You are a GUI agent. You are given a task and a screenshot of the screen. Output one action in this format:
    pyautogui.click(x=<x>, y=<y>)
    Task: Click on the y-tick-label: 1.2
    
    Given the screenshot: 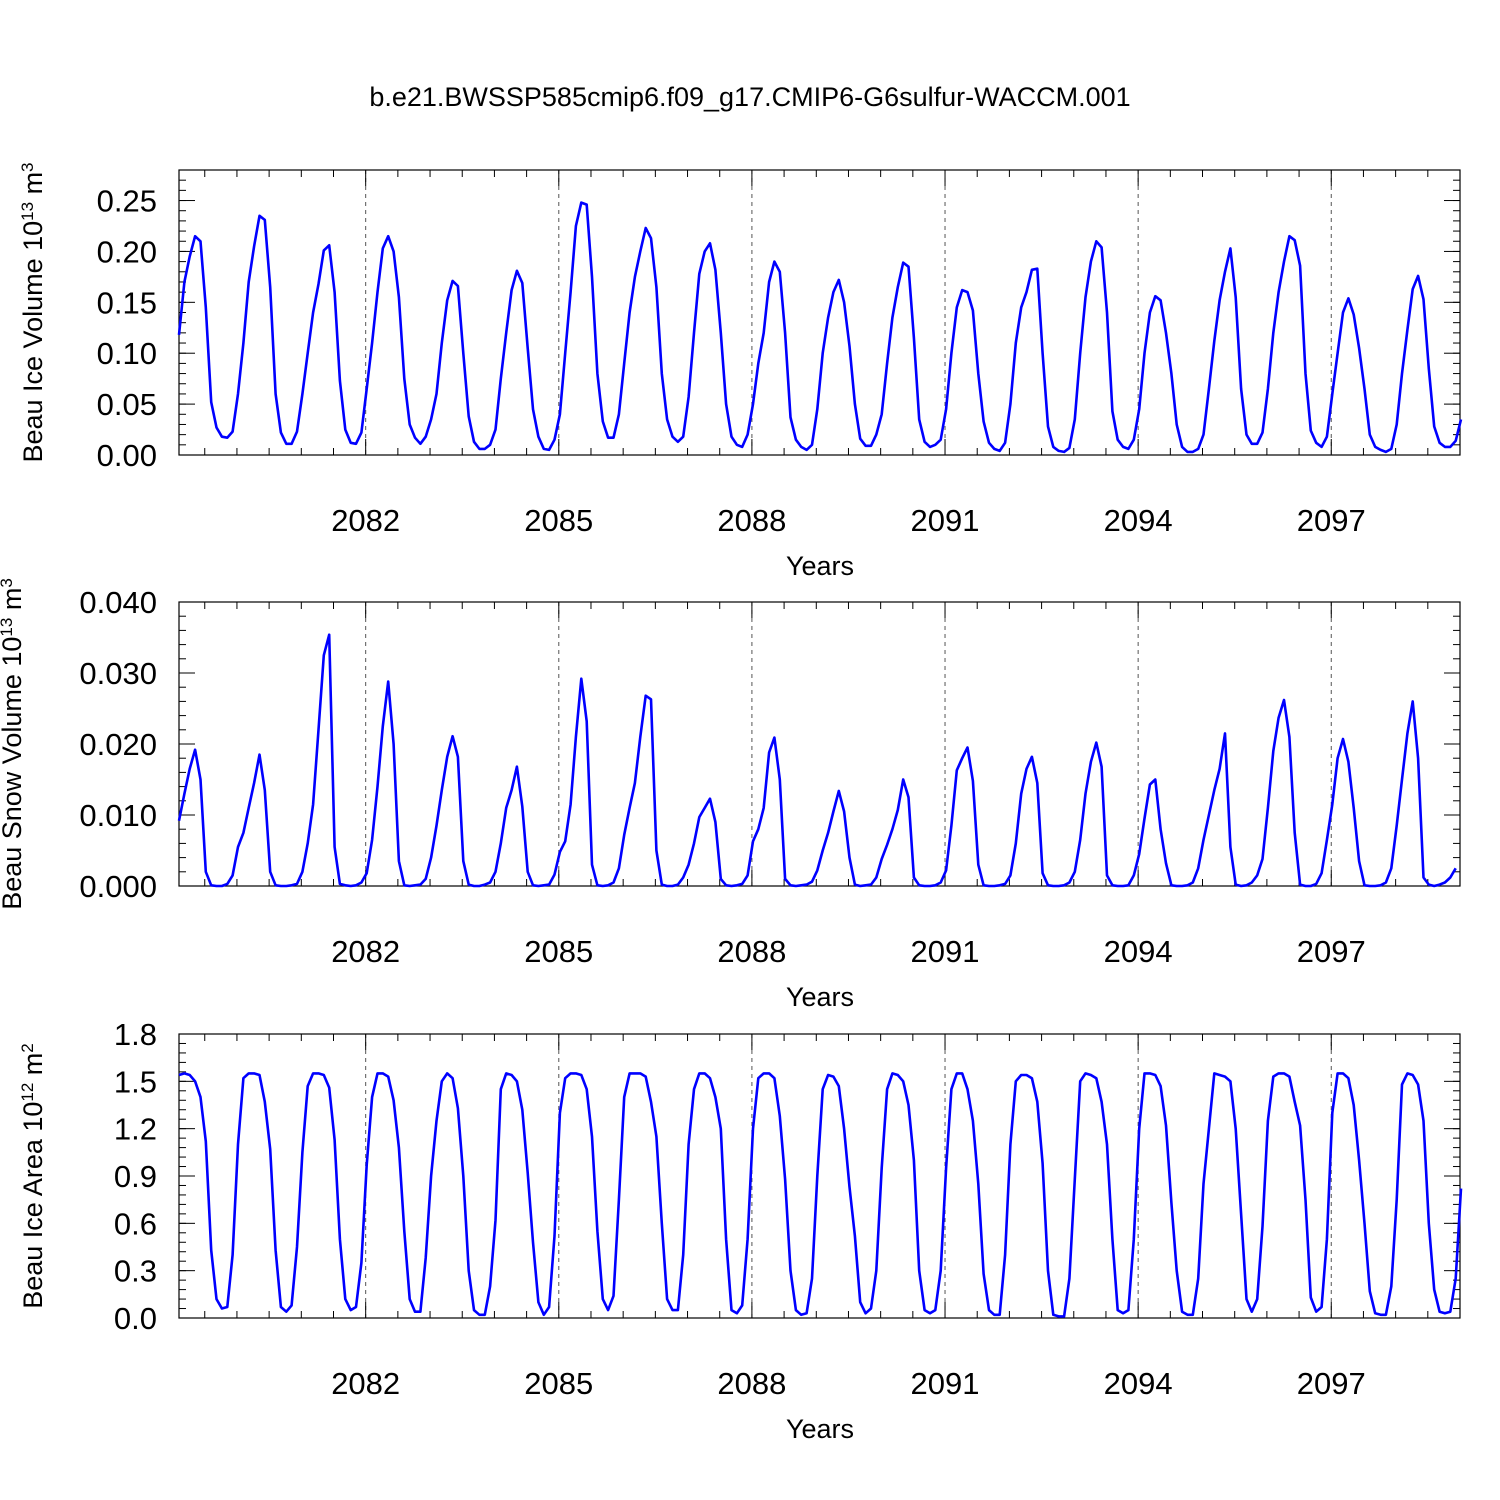 What is the action you would take?
    pyautogui.click(x=135, y=1129)
    